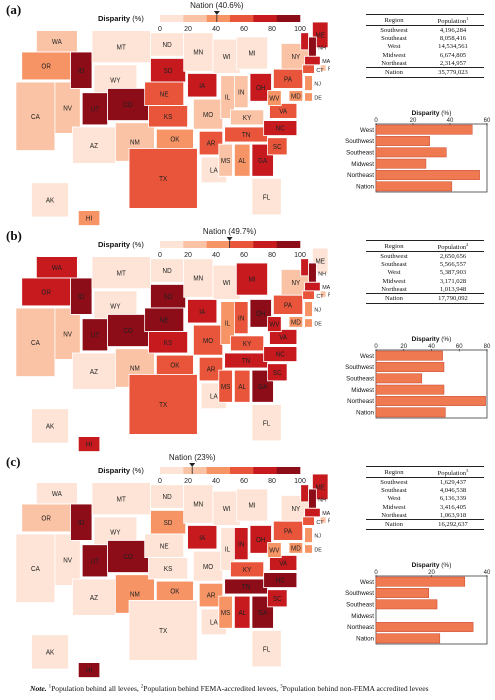  What do you see at coordinates (260, 87) in the screenshot?
I see `state-oh: OH` at bounding box center [260, 87].